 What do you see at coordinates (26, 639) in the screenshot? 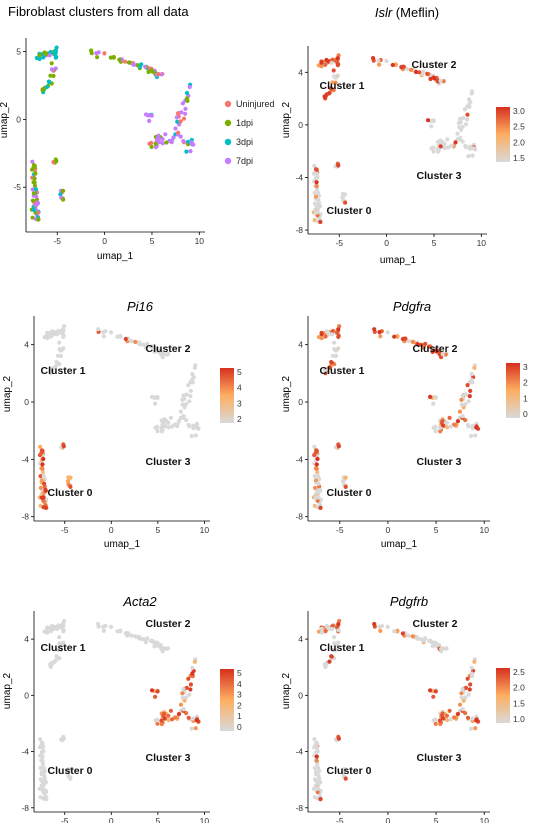
I see `y-tick-label: 4` at bounding box center [26, 639].